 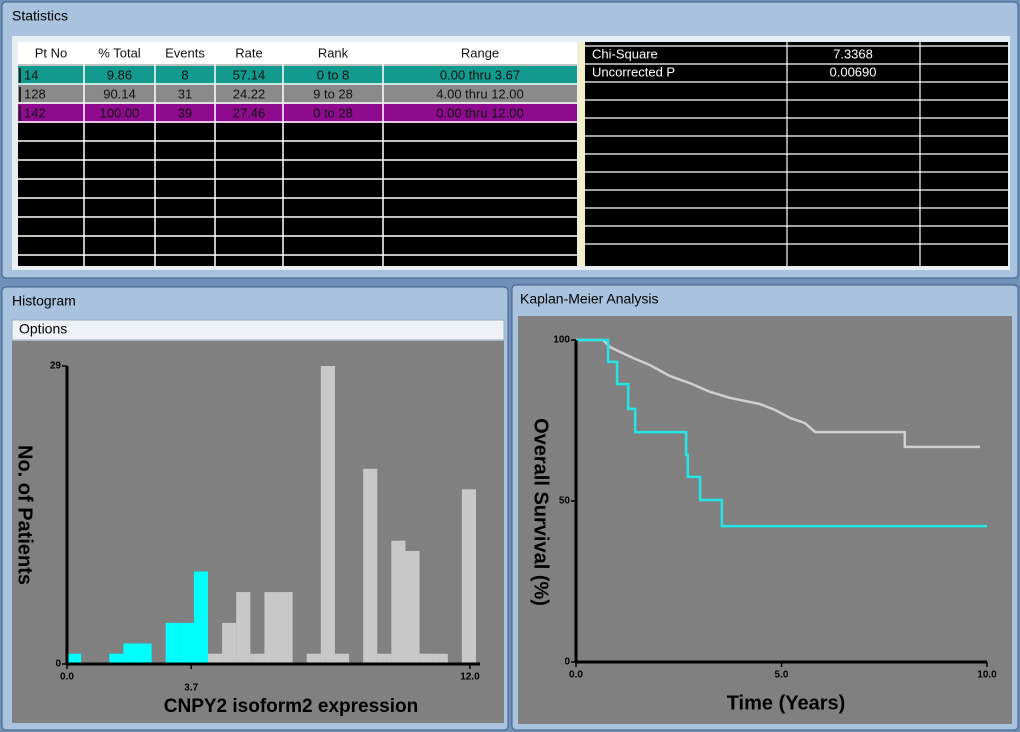 What do you see at coordinates (333, 52) in the screenshot?
I see `column-header: Rank` at bounding box center [333, 52].